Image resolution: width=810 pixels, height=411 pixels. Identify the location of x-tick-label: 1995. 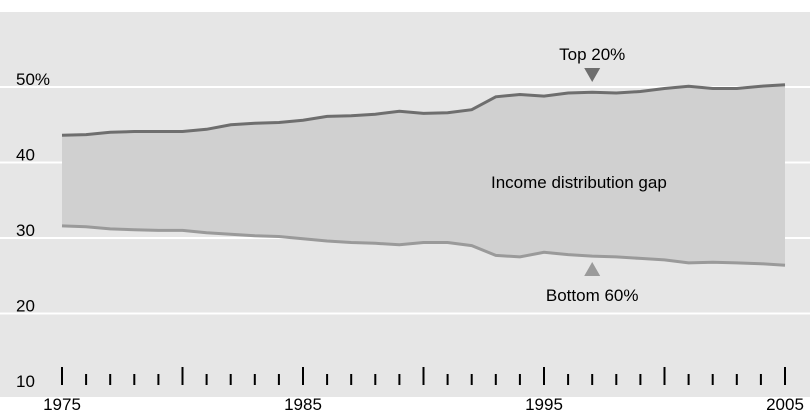
(544, 403).